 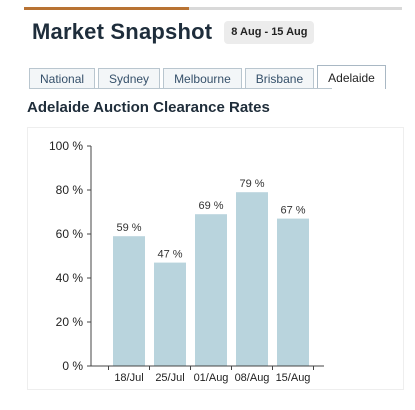 I want to click on bar-08-aug, so click(x=252, y=279).